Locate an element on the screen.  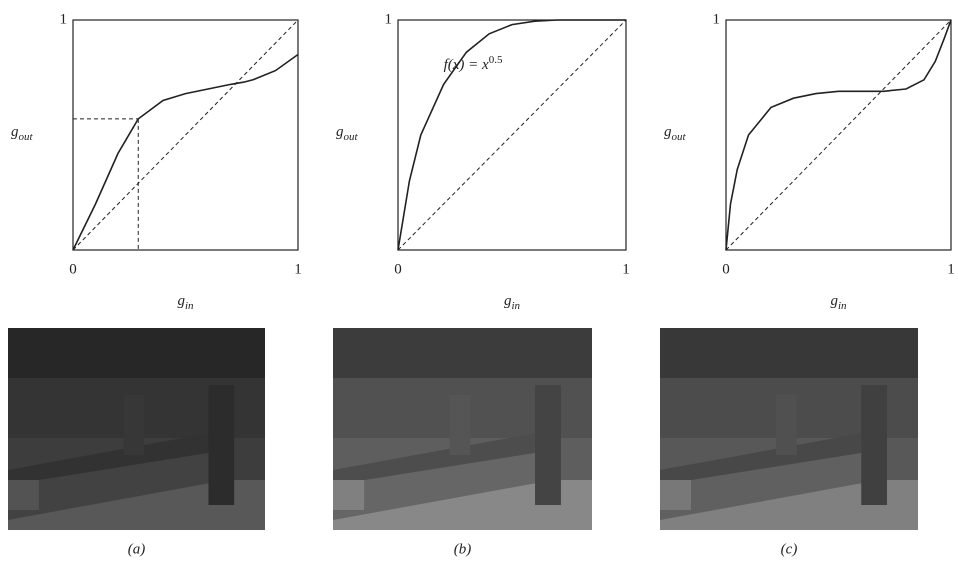
caption: (c) is located at coordinates (789, 549).